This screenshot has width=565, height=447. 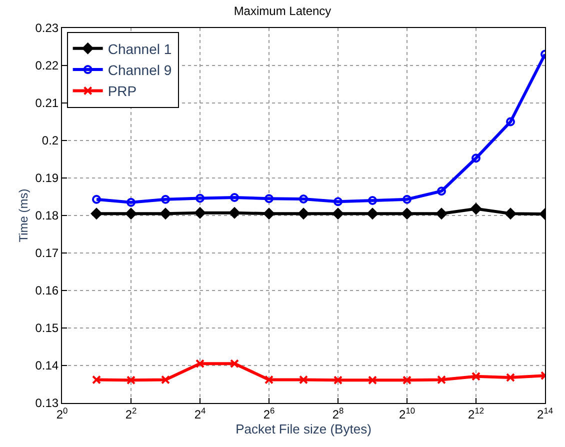 What do you see at coordinates (47, 365) in the screenshot?
I see `y-tick-label: 0.14` at bounding box center [47, 365].